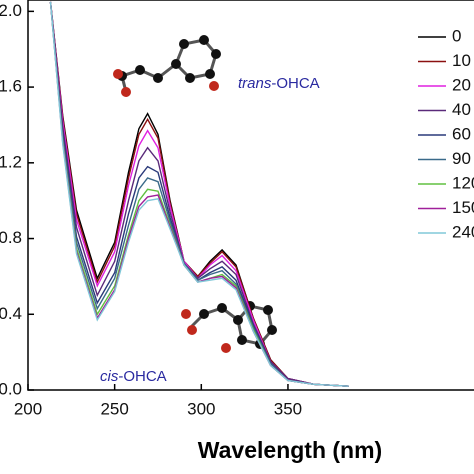  What do you see at coordinates (11, 388) in the screenshot?
I see `y-tick-label: 0.0` at bounding box center [11, 388].